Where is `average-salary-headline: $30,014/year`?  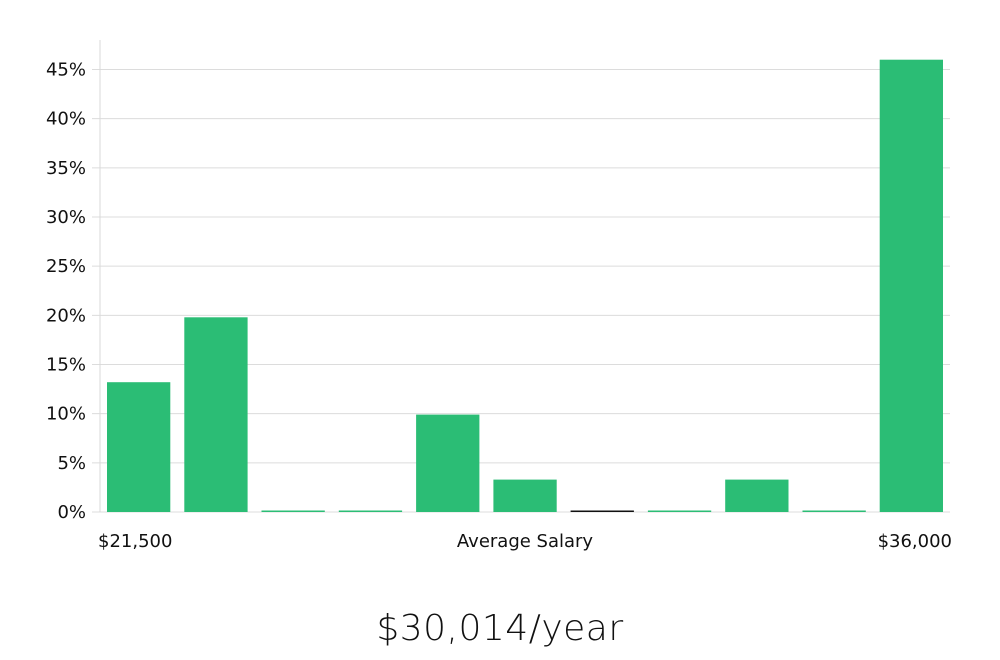
average-salary-headline: $30,014/year is located at coordinates (500, 628).